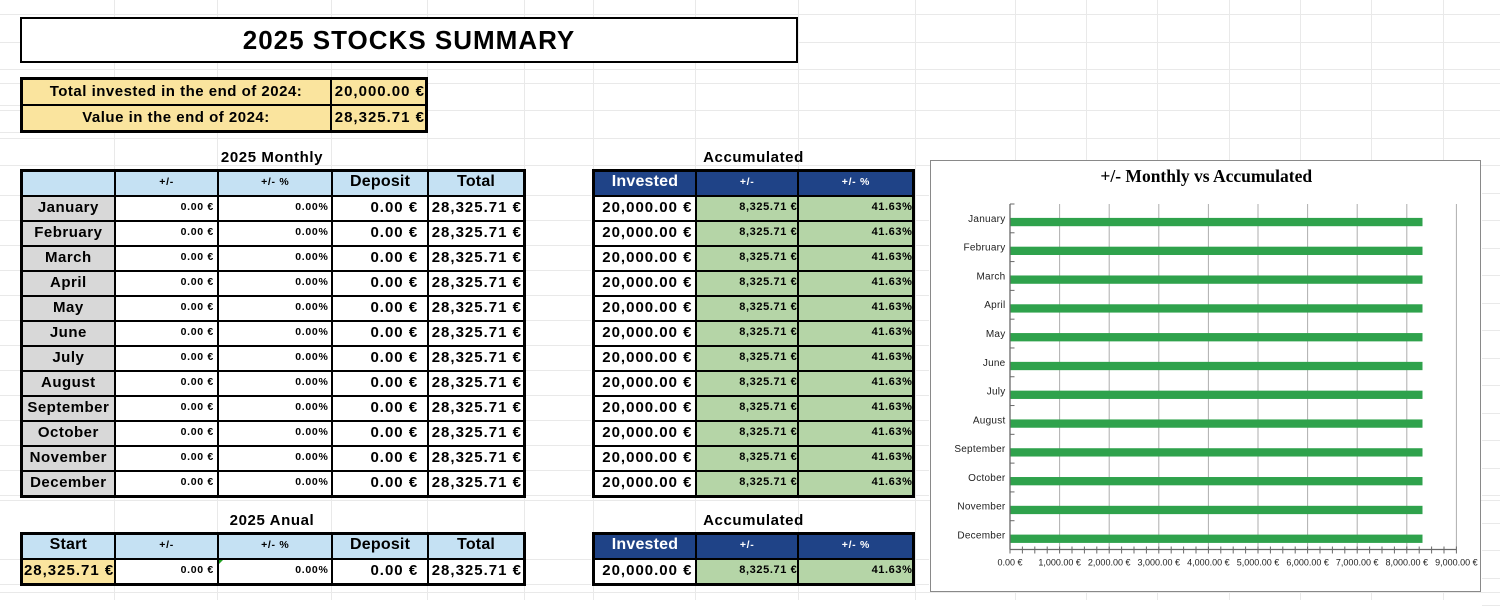 The image size is (1500, 606). Describe the element at coordinates (1356, 562) in the screenshot. I see `svg-text: 7,000.00 €` at that location.